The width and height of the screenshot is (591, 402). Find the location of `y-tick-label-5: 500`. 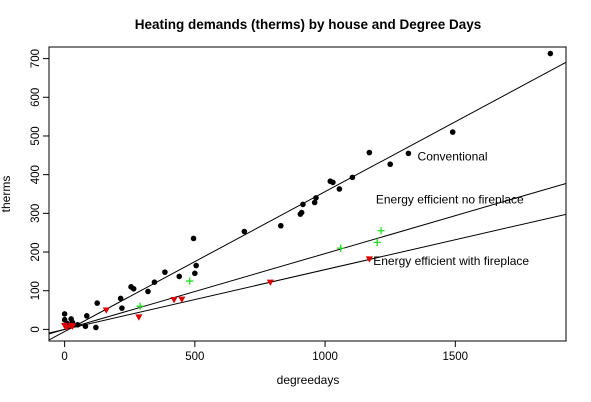

y-tick-label-5: 500 is located at coordinates (36, 135).